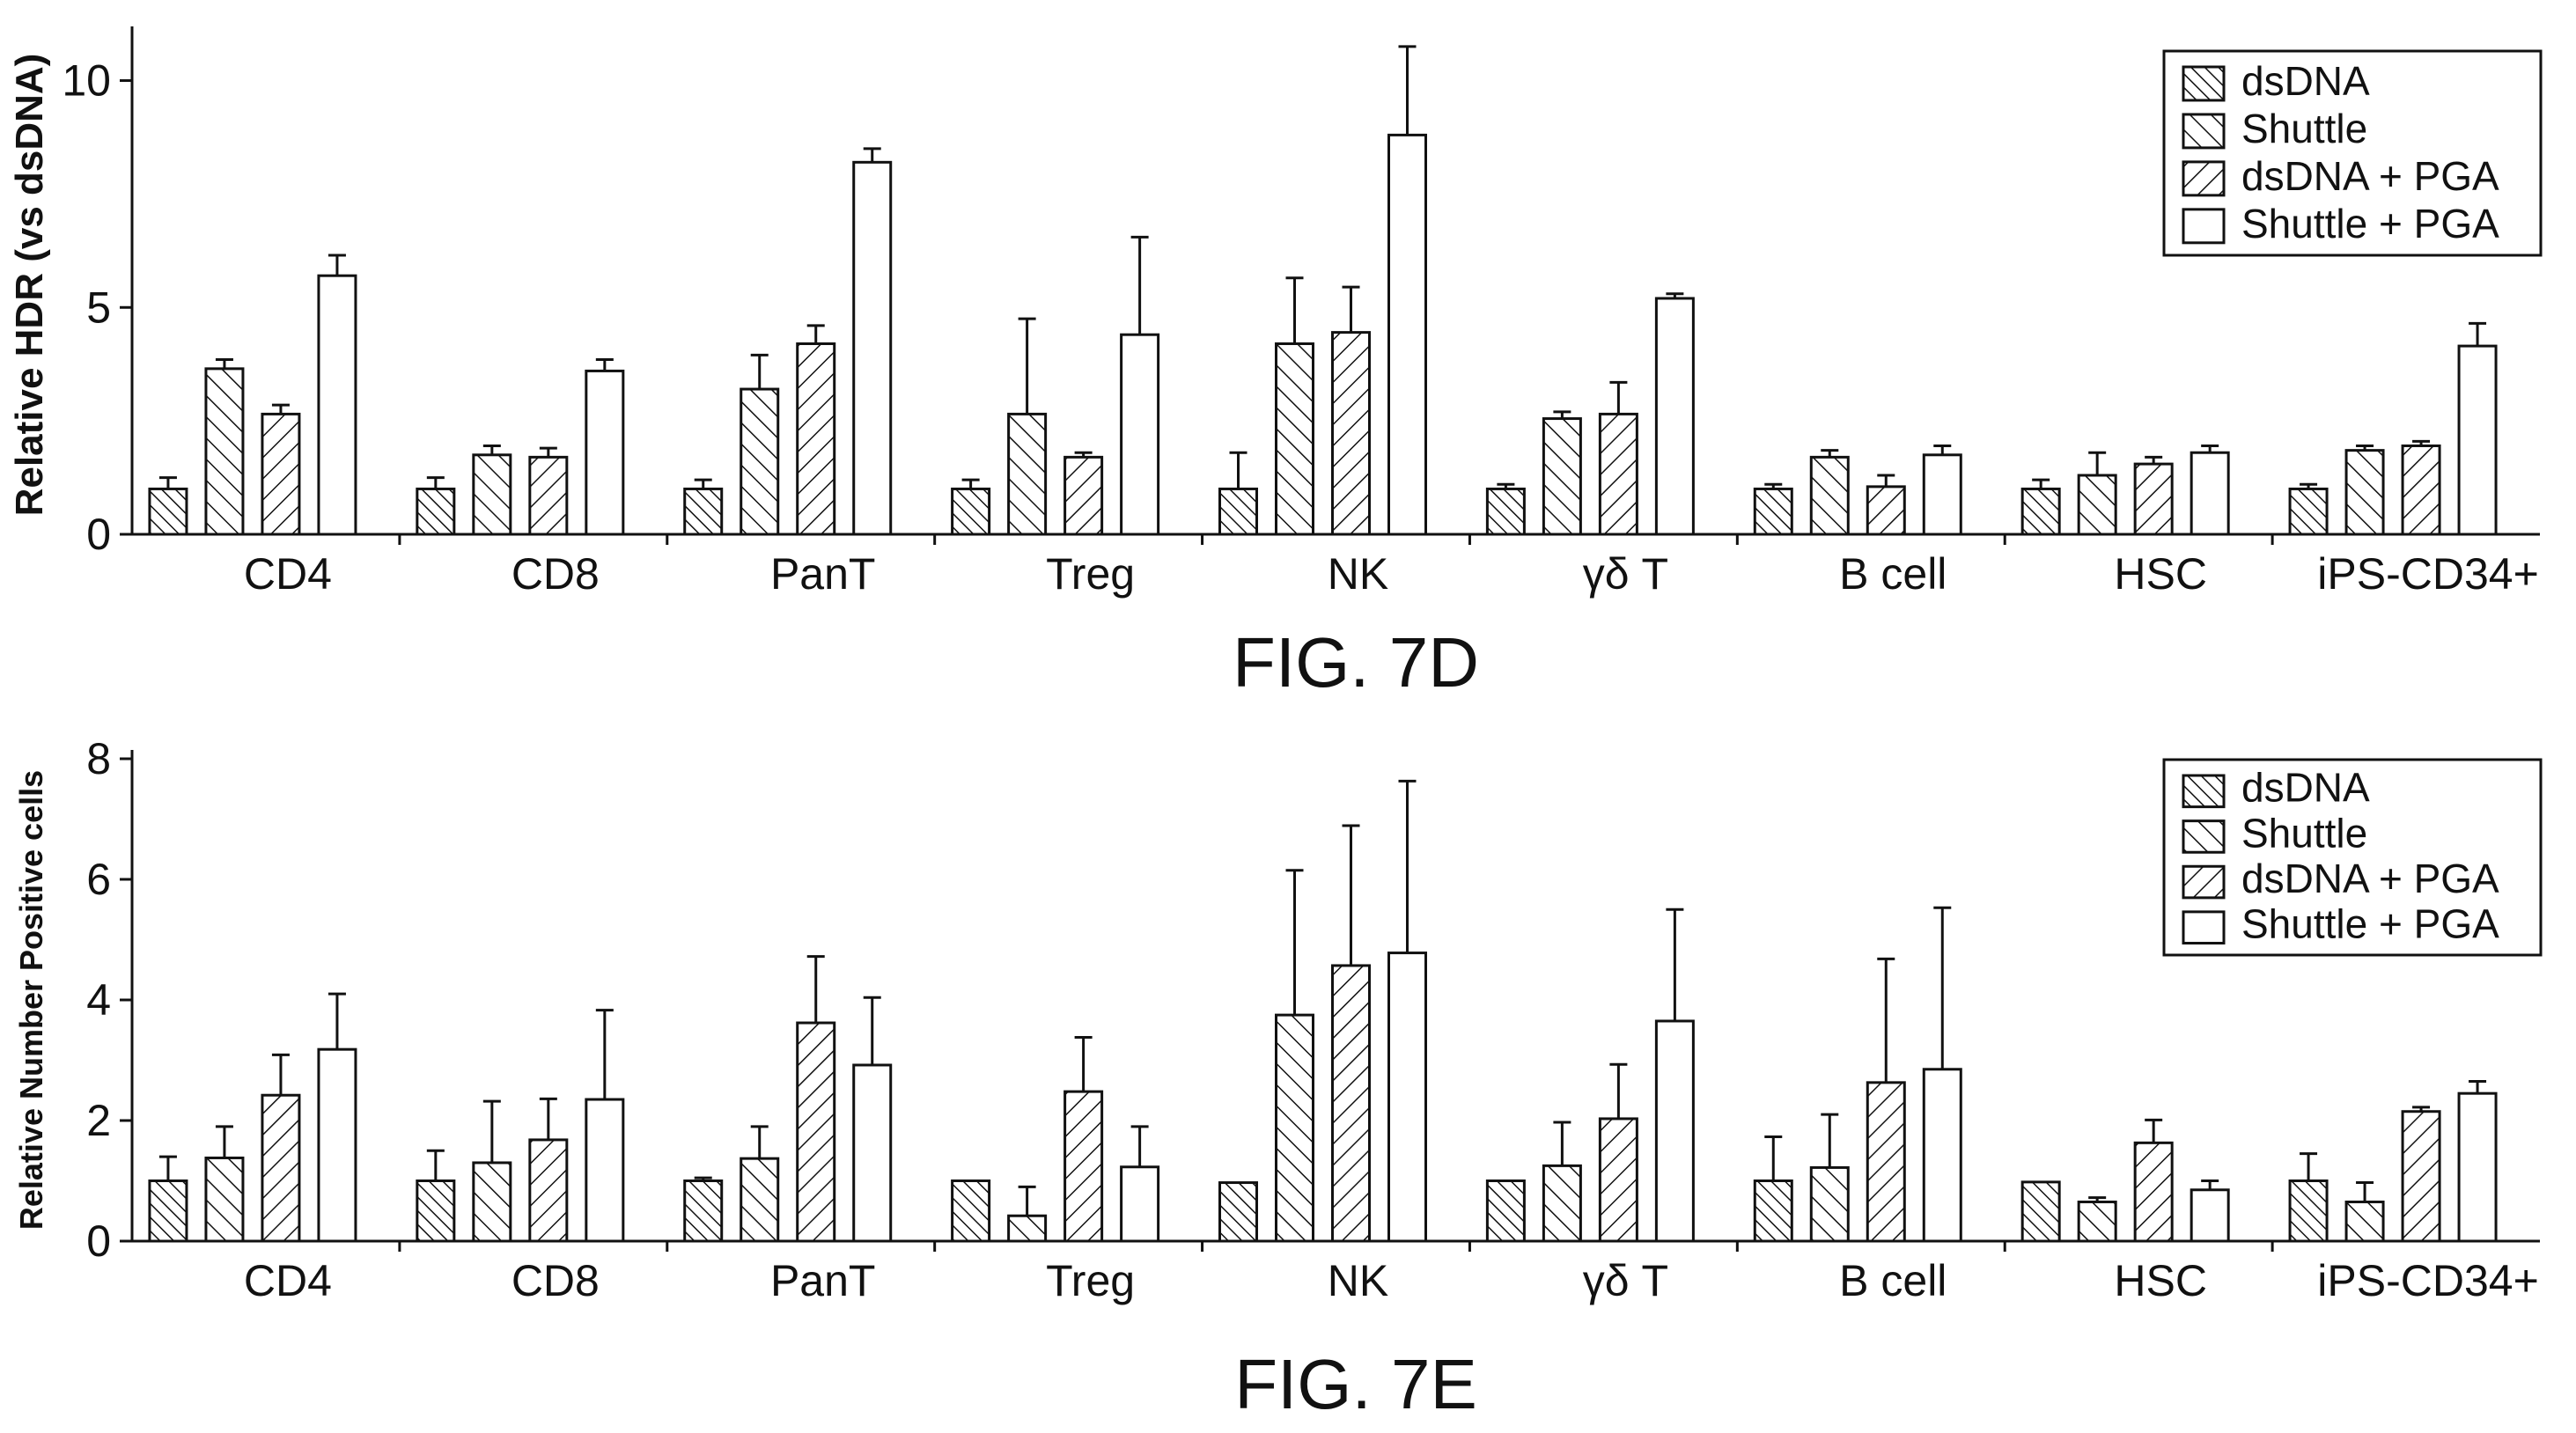 The width and height of the screenshot is (2576, 1433). Describe the element at coordinates (99, 759) in the screenshot. I see `y-tick-label: 8` at that location.